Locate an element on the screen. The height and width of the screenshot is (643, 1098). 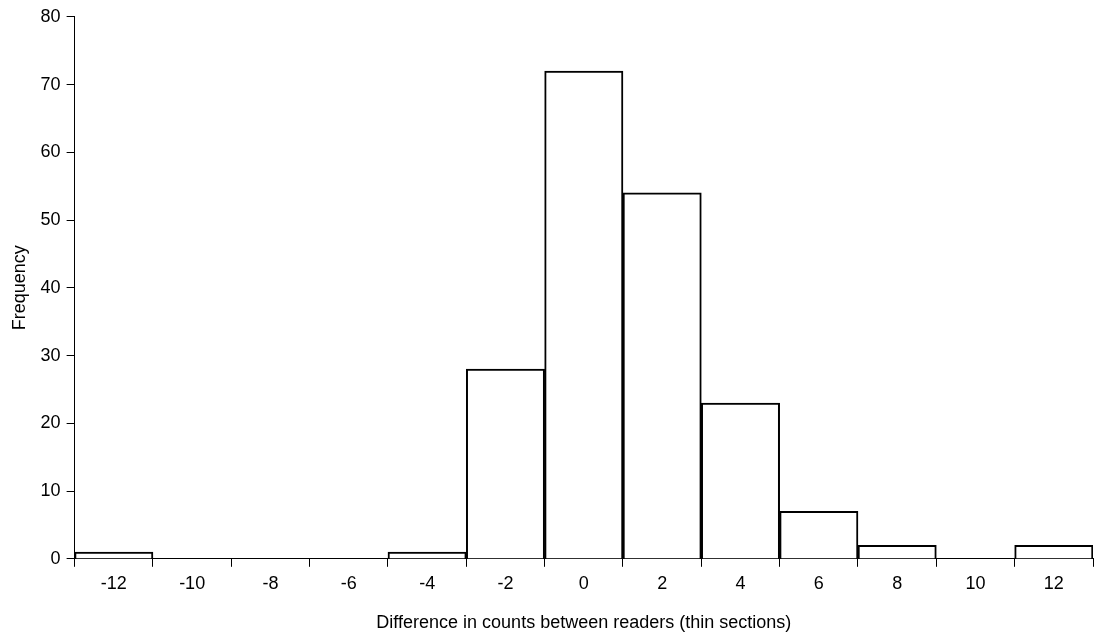
x-tick-label: 8 is located at coordinates (897, 582).